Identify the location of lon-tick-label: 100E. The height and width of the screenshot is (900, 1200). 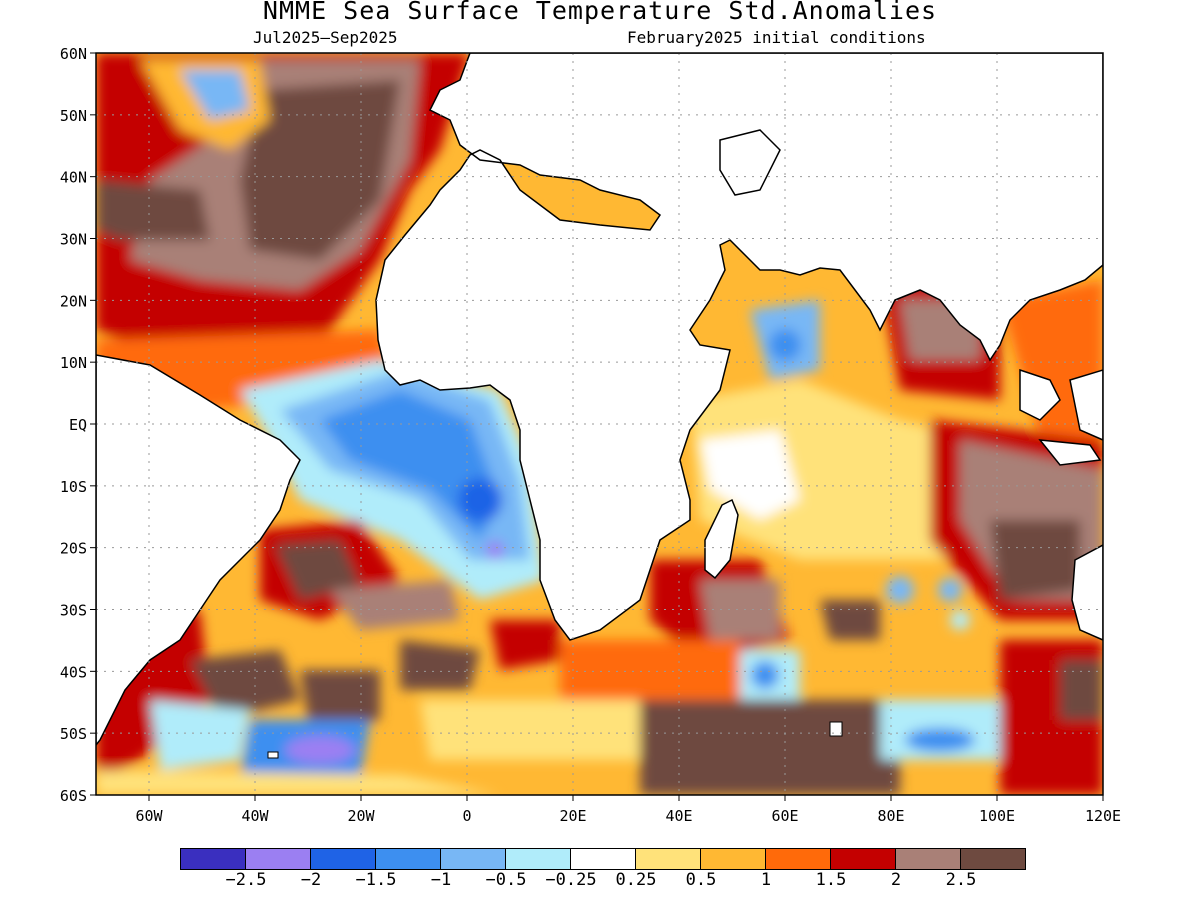
(997, 816).